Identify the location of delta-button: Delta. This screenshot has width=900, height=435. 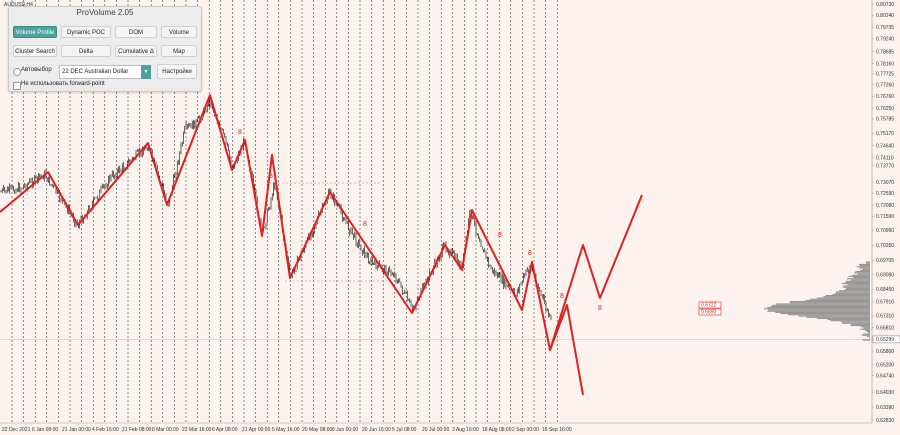
(86, 51).